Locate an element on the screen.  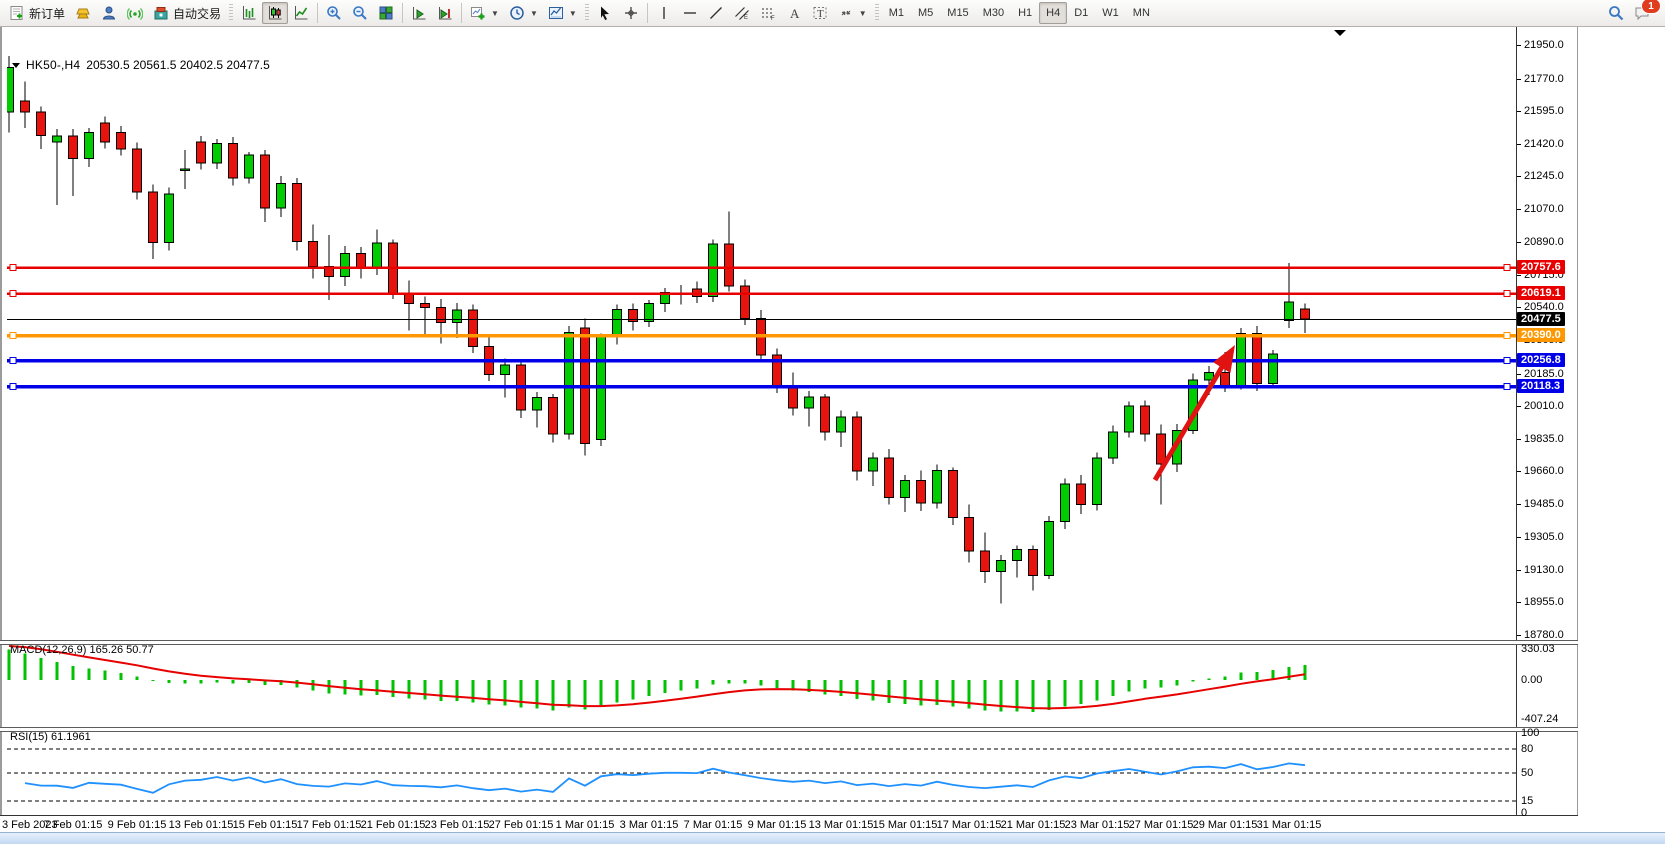
horizontal-line-tool is located at coordinates (690, 13).